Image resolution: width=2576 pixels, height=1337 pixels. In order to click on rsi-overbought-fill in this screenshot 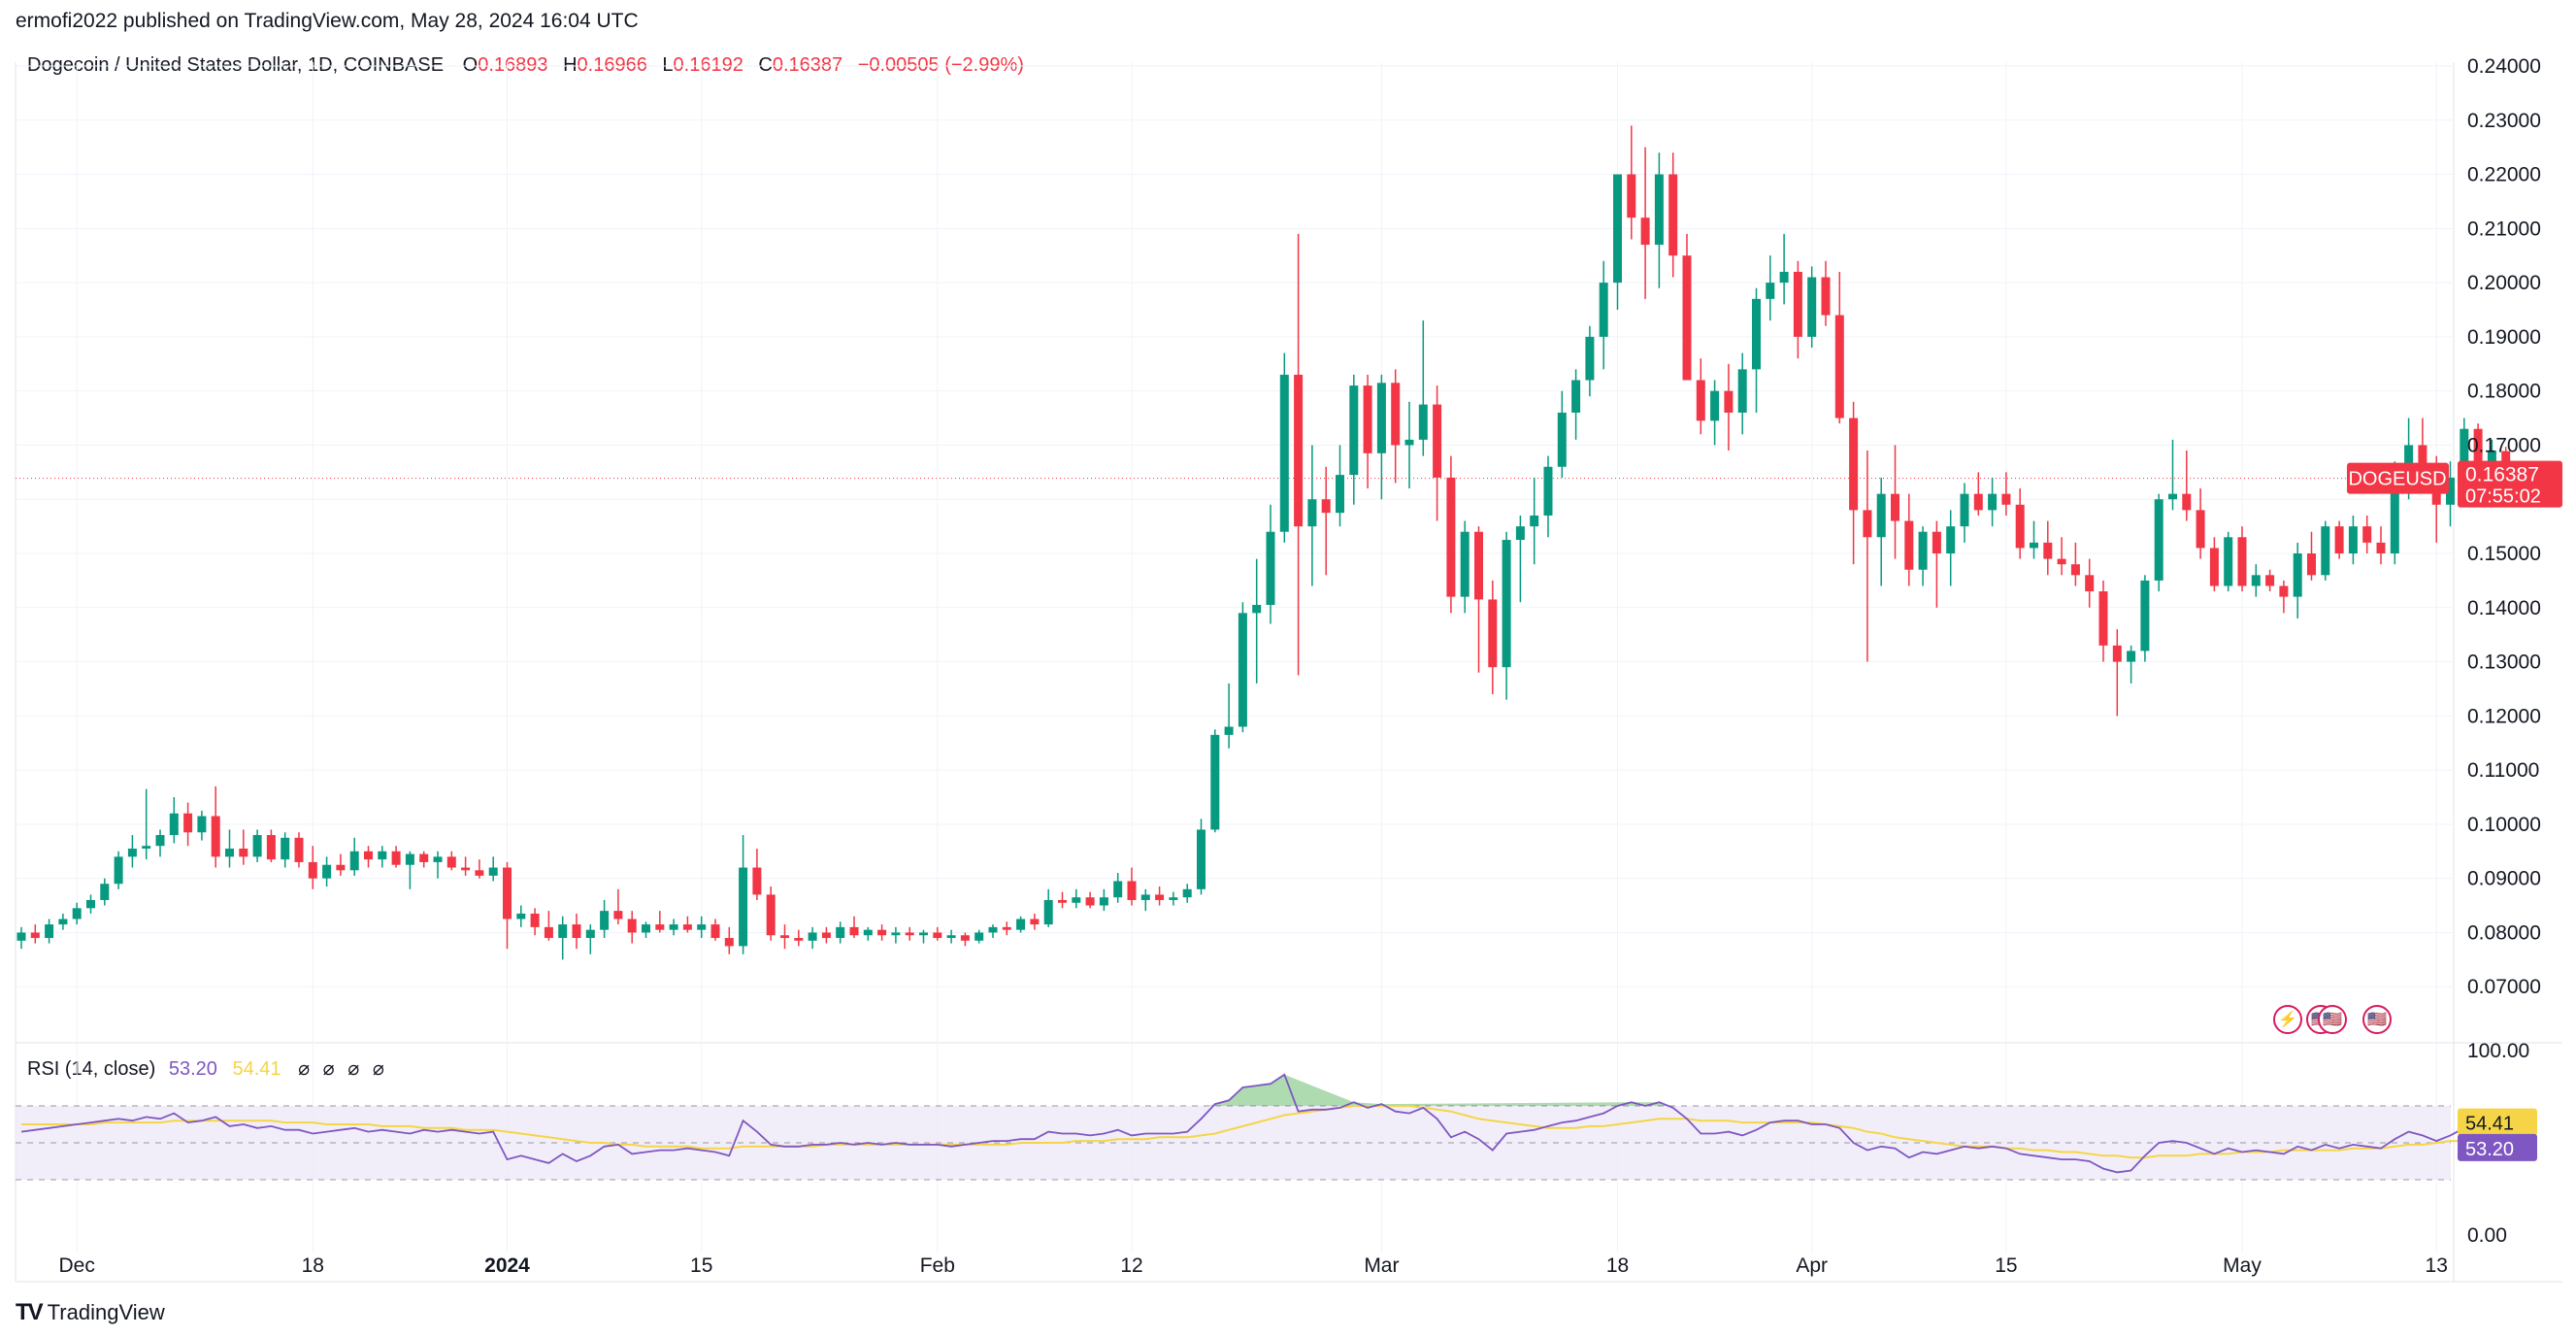, I will do `click(1437, 1090)`.